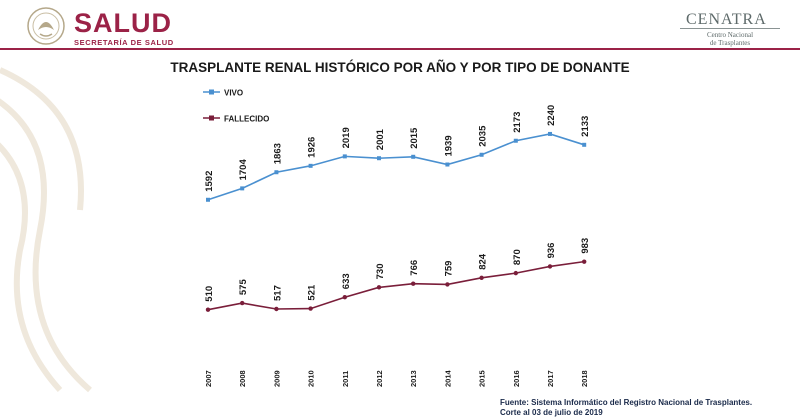 This screenshot has width=800, height=419. What do you see at coordinates (233, 93) in the screenshot?
I see `legend-label: VIVO` at bounding box center [233, 93].